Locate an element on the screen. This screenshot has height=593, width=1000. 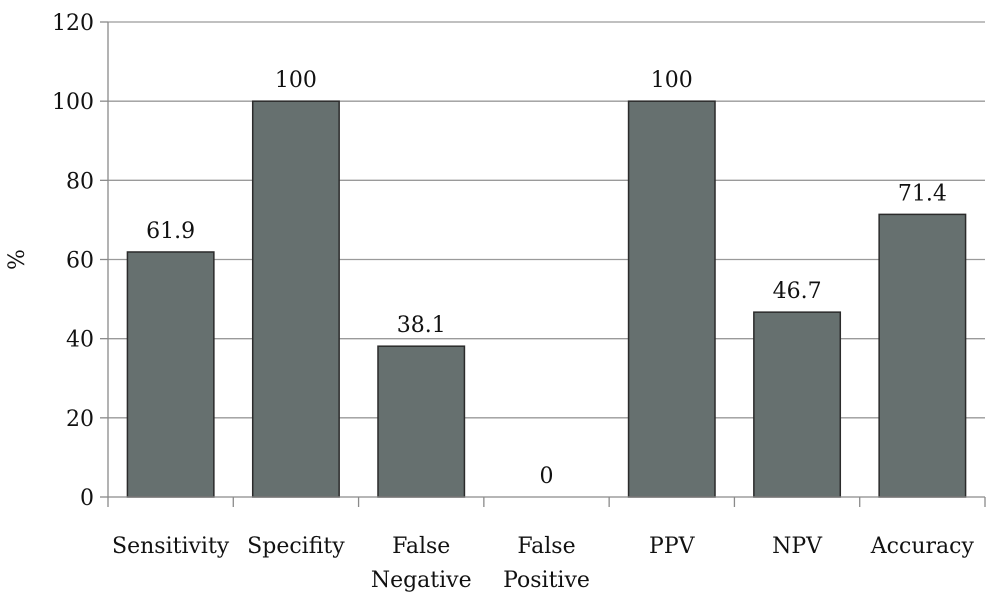
x-category-label: Sensitivity is located at coordinates (171, 546).